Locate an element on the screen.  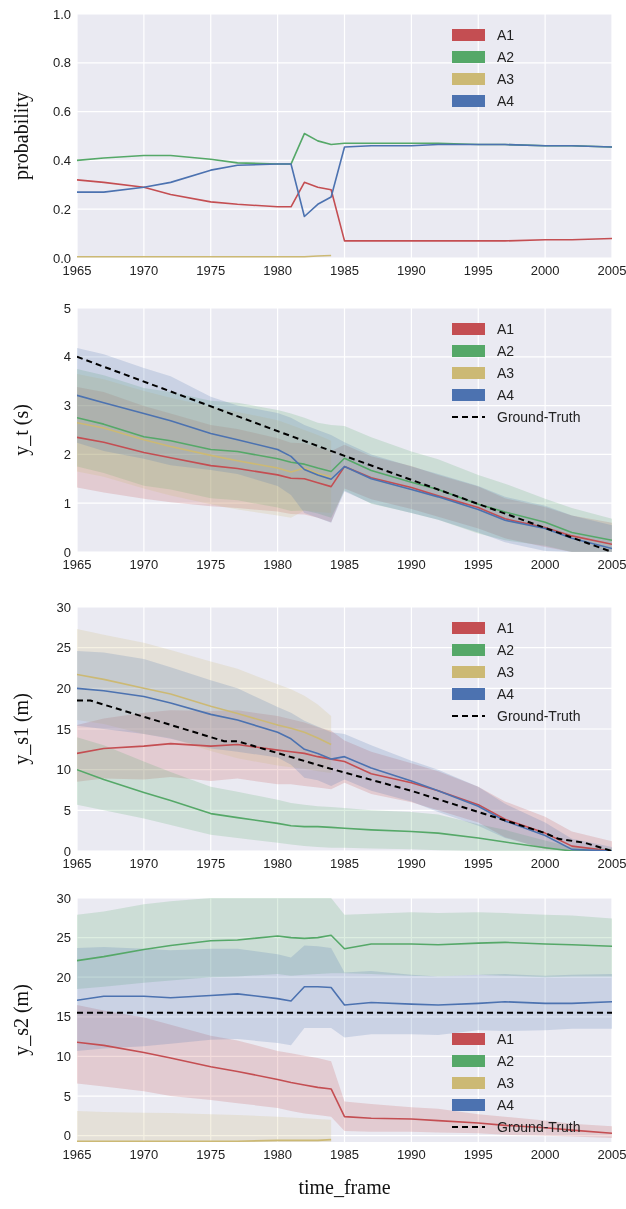
y-tick-label: 0.0 is located at coordinates (61, 258).